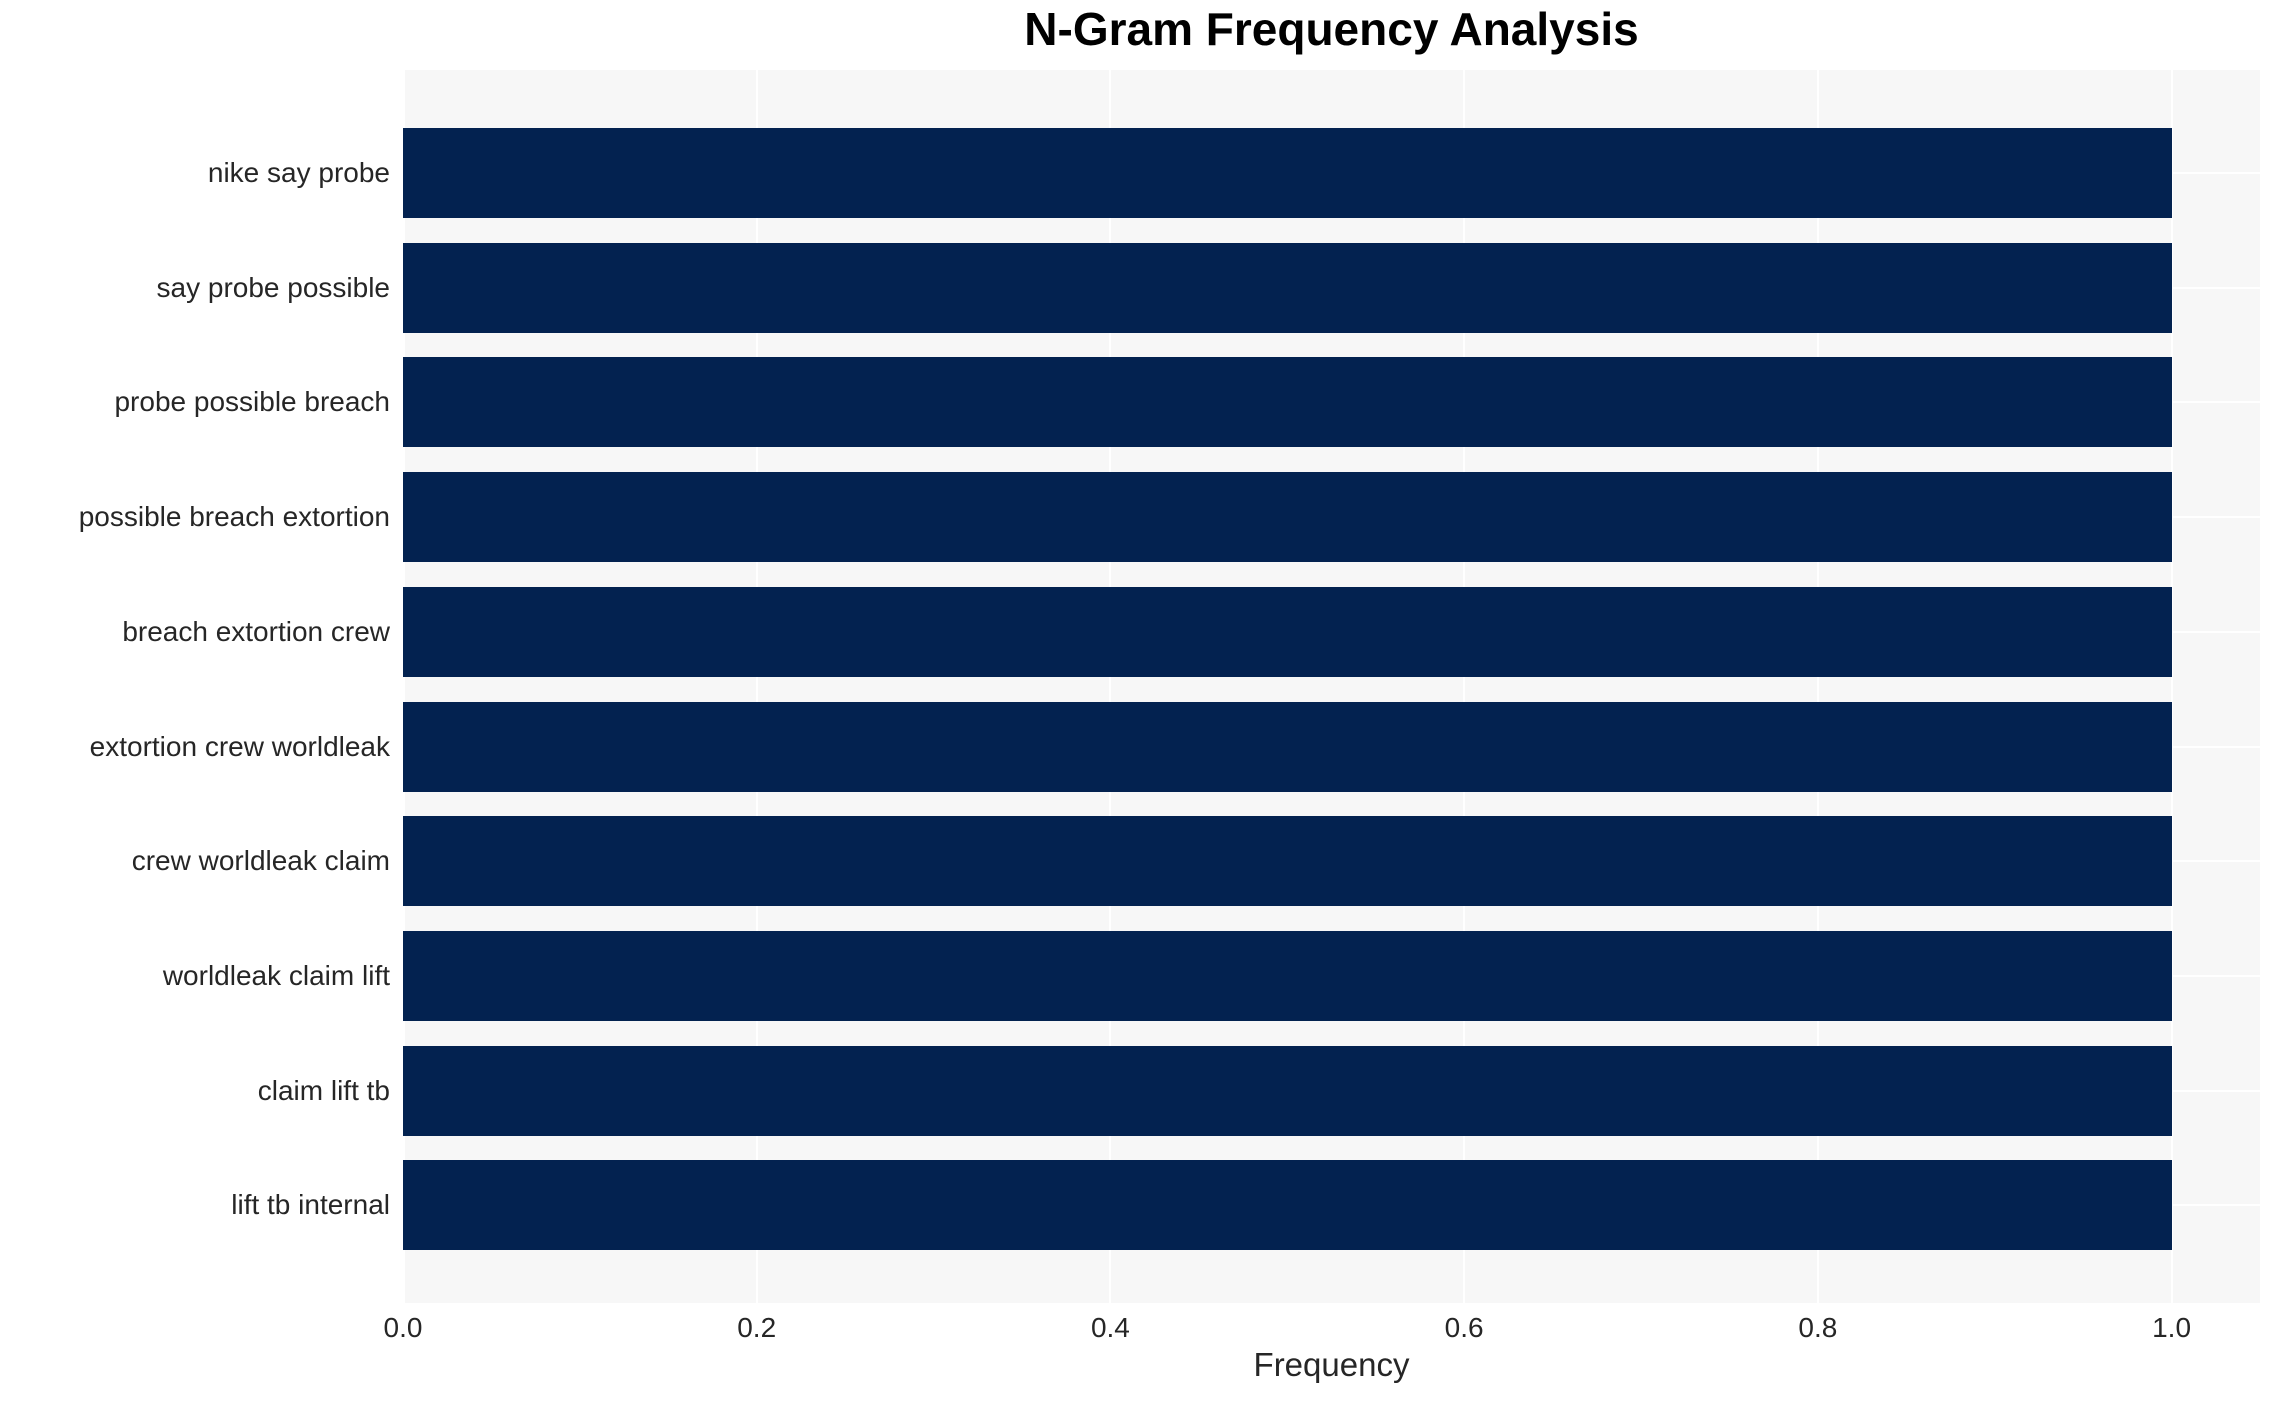  What do you see at coordinates (273, 287) in the screenshot?
I see `y-tick-label: say probe possible` at bounding box center [273, 287].